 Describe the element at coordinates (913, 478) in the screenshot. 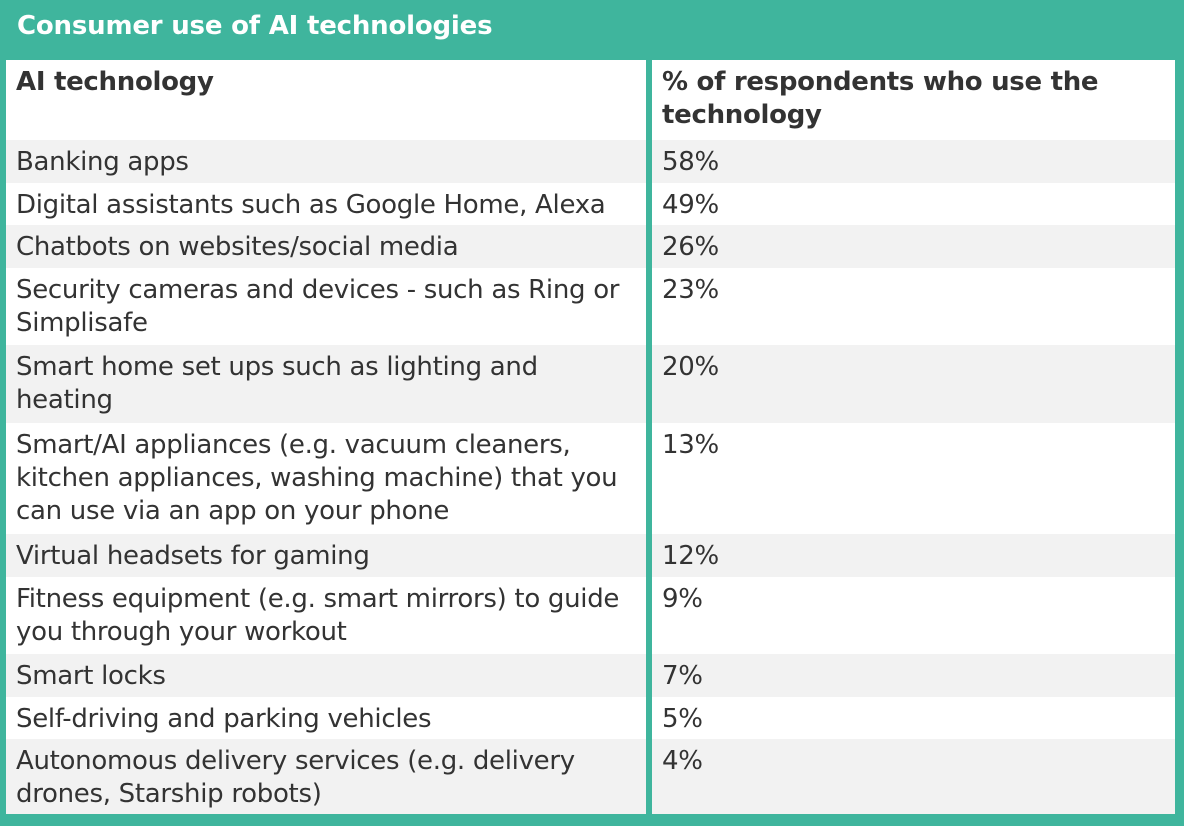

I see `percent-cell: 13%` at that location.